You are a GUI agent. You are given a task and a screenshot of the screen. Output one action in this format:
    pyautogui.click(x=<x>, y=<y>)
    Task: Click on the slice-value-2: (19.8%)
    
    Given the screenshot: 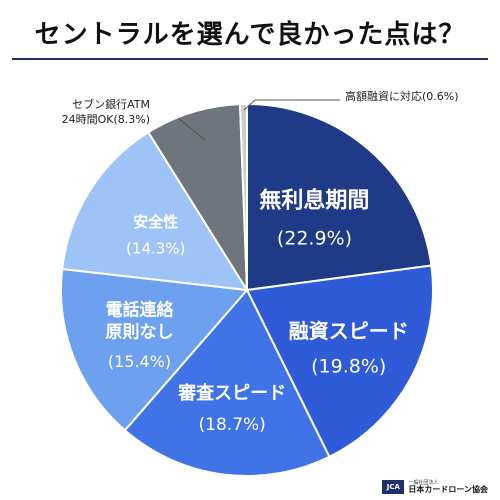 What is the action you would take?
    pyautogui.click(x=348, y=367)
    